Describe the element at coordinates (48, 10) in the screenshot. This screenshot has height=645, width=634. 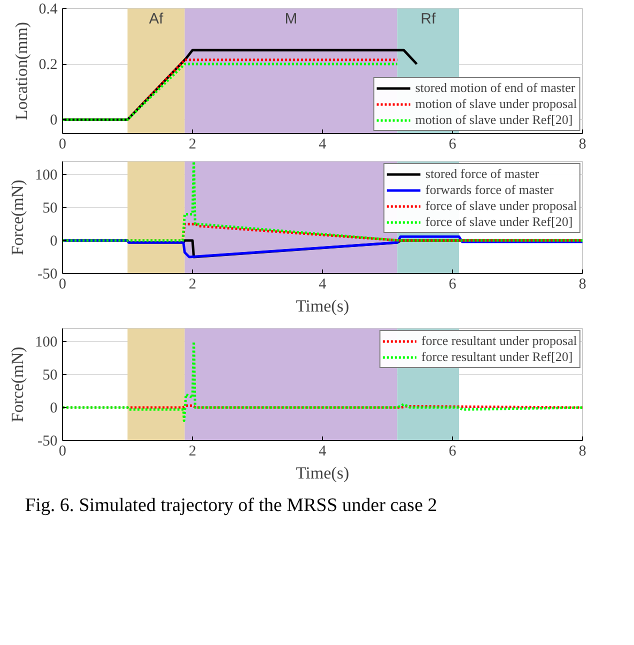
I see `y-tick-label: 0.4` at that location.